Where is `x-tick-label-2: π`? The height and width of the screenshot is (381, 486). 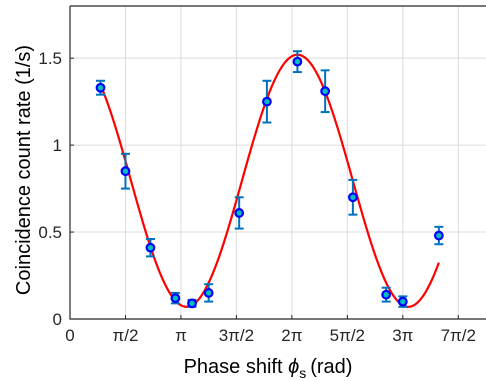 x-tick-label-2: π is located at coordinates (181, 335).